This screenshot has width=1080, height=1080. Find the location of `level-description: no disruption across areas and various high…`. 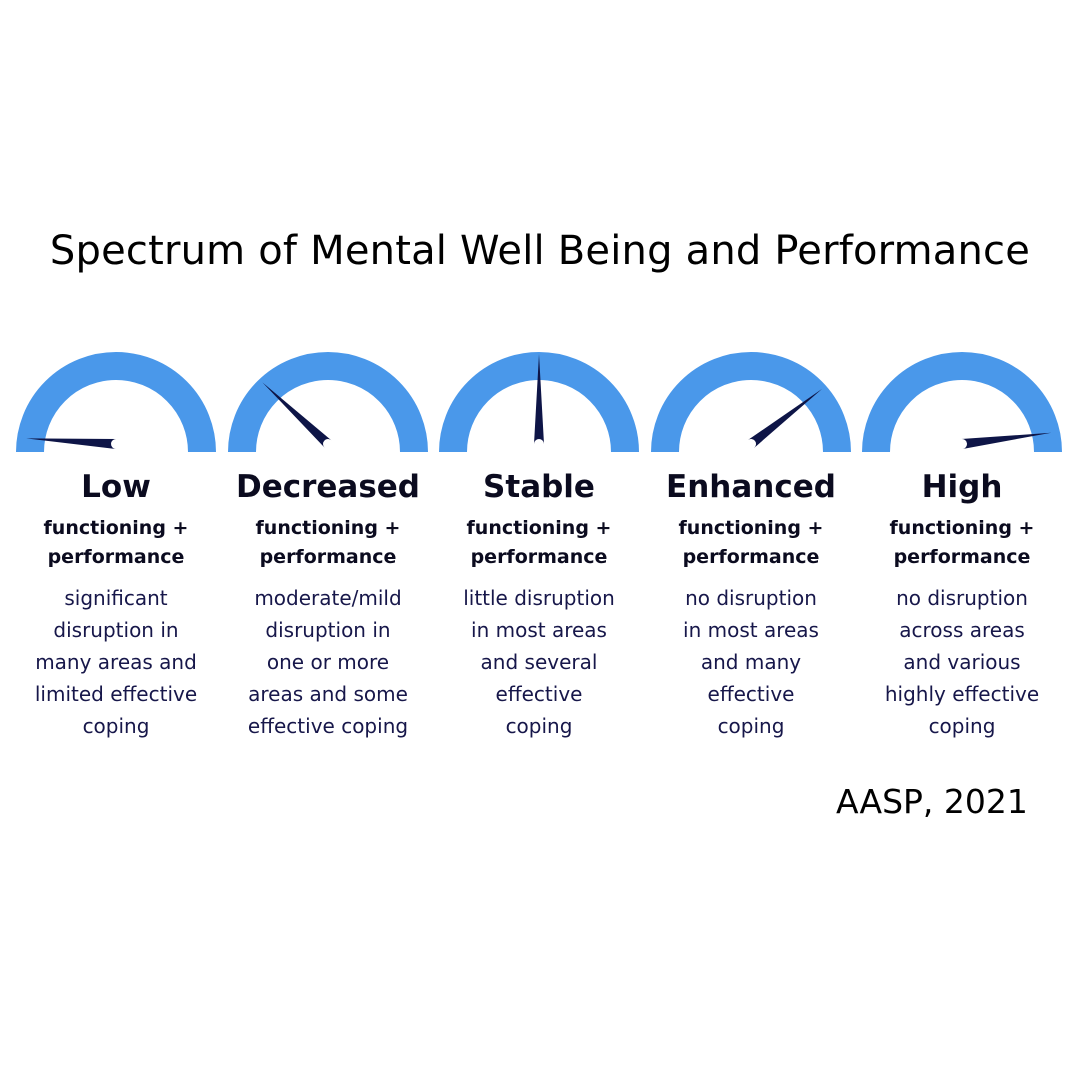

level-description: no disruption across areas and various high… is located at coordinates (962, 662).